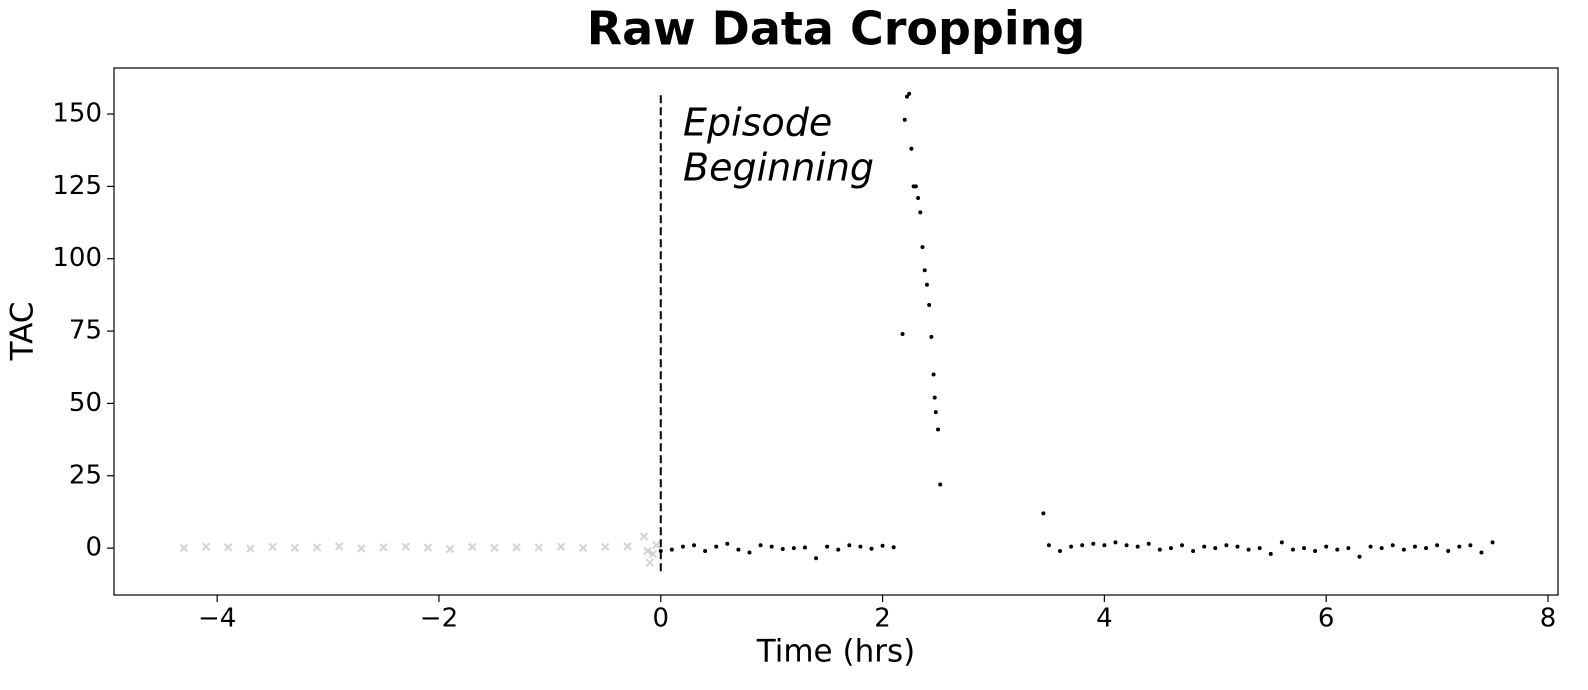 The width and height of the screenshot is (1588, 690). What do you see at coordinates (1548, 619) in the screenshot?
I see `x-tick-label: 8` at bounding box center [1548, 619].